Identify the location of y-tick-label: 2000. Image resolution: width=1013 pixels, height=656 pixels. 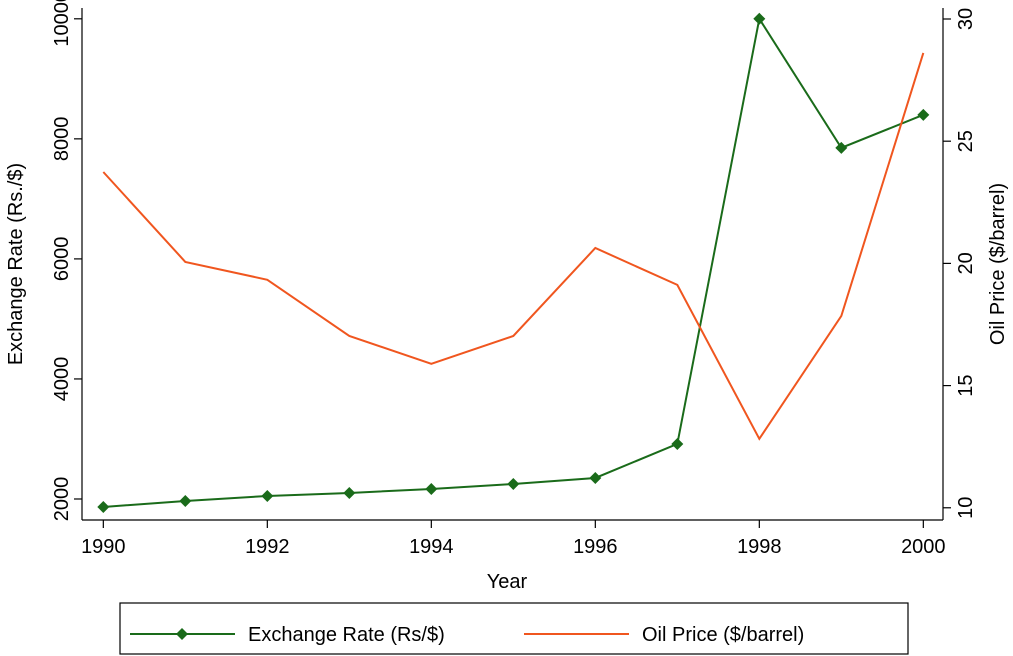
(62, 499).